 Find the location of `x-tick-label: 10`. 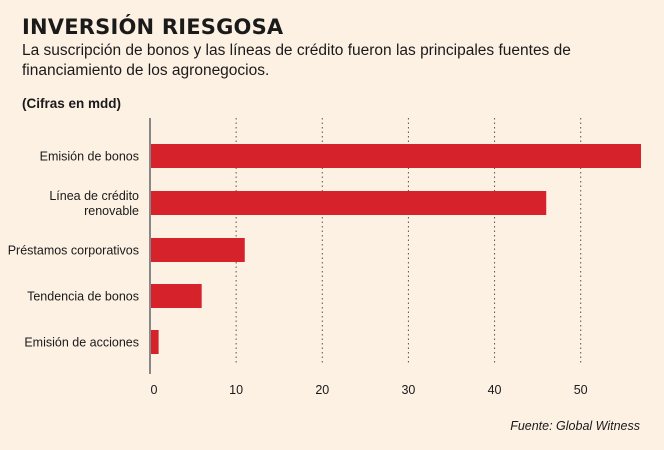

x-tick-label: 10 is located at coordinates (236, 390).